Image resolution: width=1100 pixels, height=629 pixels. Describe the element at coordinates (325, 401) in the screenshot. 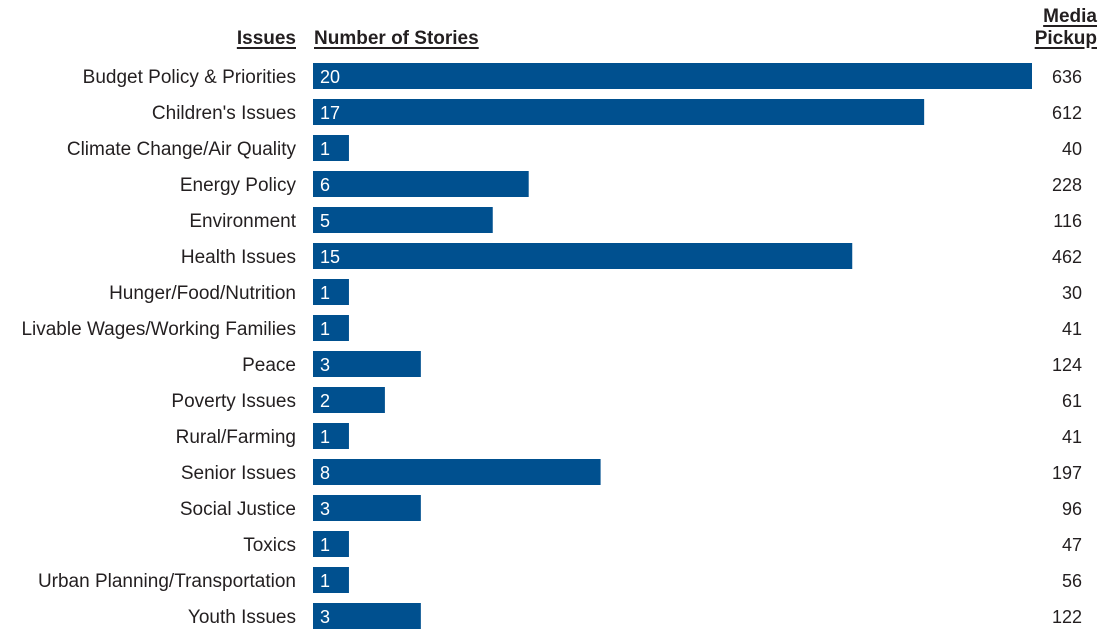

I see `bar-value-label: 2` at that location.